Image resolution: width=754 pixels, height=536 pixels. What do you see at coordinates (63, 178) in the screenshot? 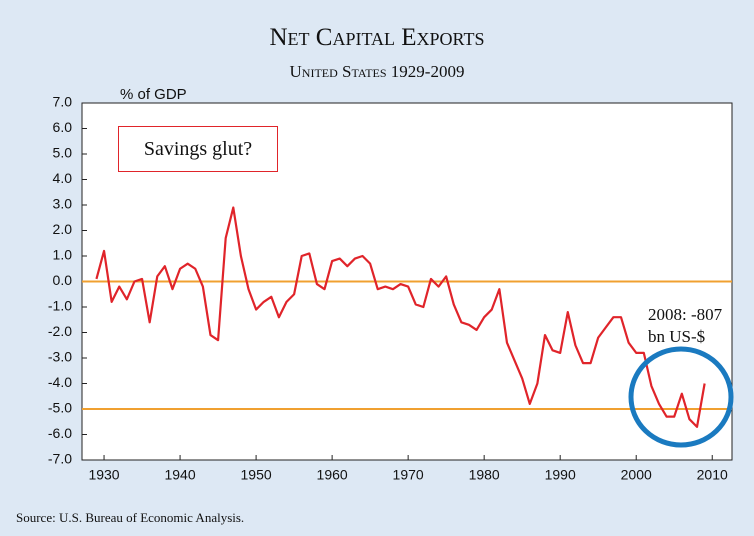
I see `y-tick-label: 4.0` at bounding box center [63, 178].